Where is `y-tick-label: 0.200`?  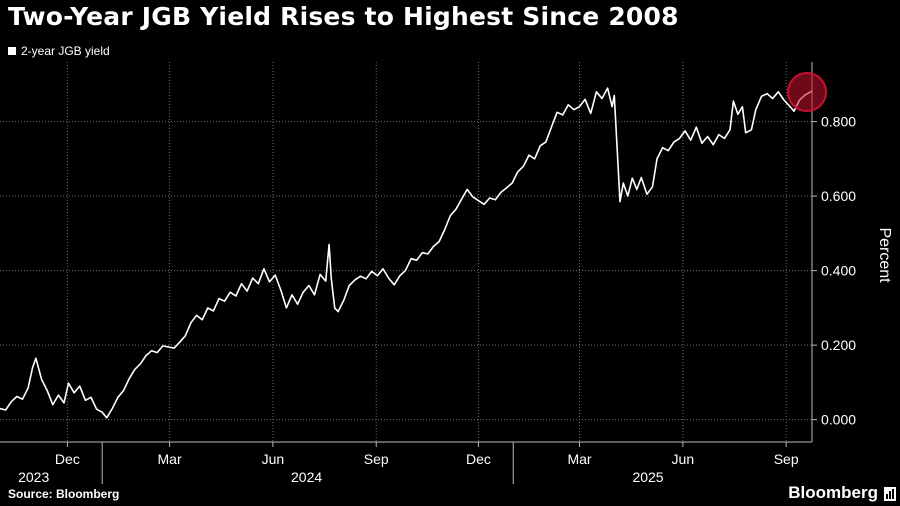
y-tick-label: 0.200 is located at coordinates (838, 345).